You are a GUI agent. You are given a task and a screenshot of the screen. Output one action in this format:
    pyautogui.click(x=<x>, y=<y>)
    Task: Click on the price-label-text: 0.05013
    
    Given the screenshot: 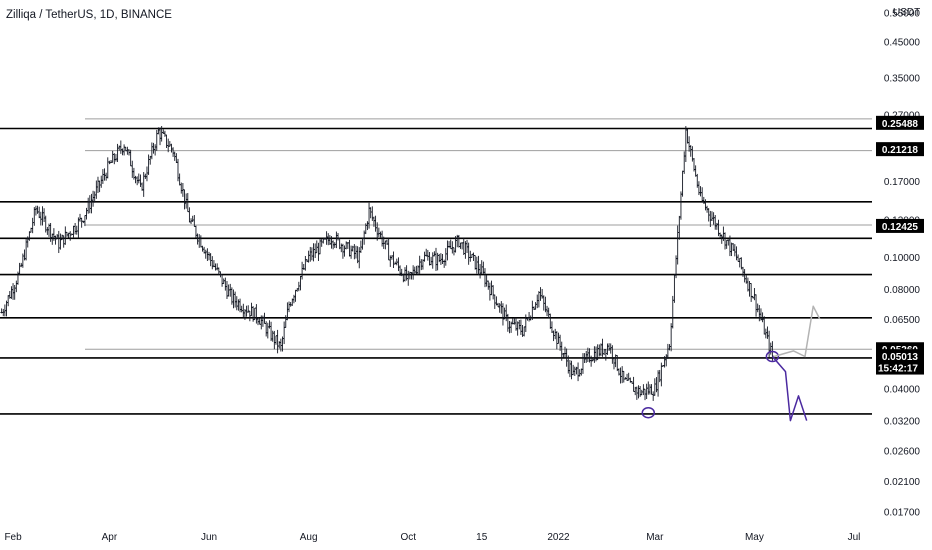 What is the action you would take?
    pyautogui.click(x=900, y=357)
    